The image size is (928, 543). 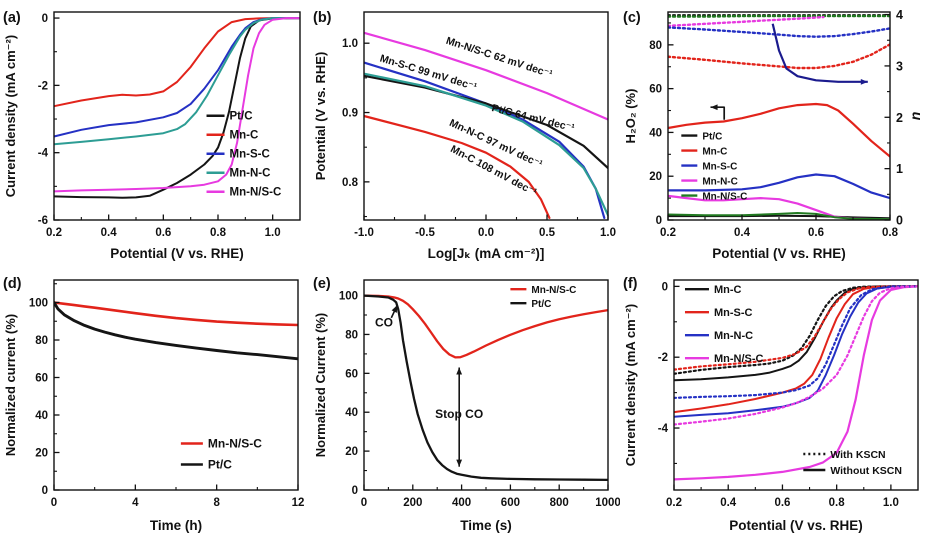 What do you see at coordinates (779, 253) in the screenshot?
I see `x-axis-label: Potential (V vs. RHE)` at bounding box center [779, 253].